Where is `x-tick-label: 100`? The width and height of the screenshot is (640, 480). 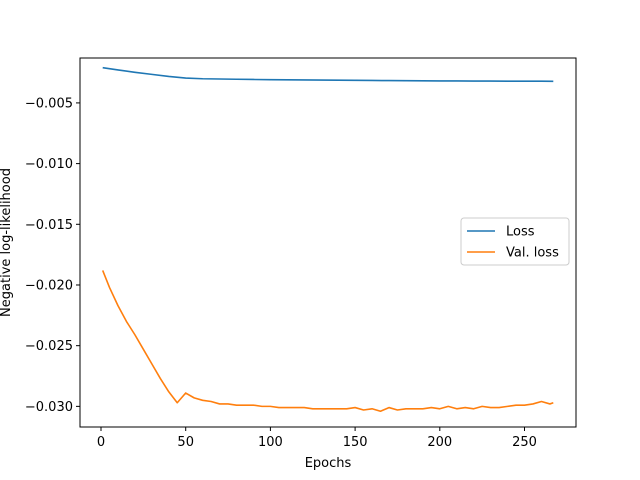 x-tick-label: 100 is located at coordinates (270, 442).